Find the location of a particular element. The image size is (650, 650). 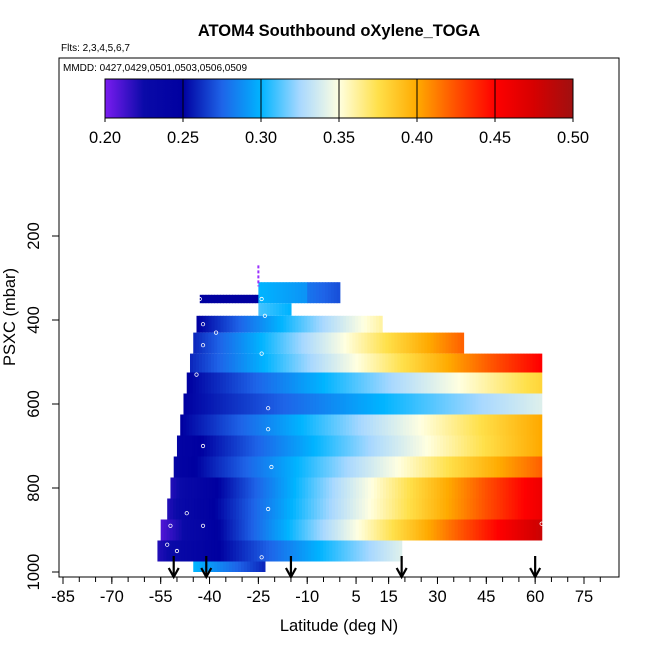

colorbar-tick-label: 0.40 is located at coordinates (417, 138).